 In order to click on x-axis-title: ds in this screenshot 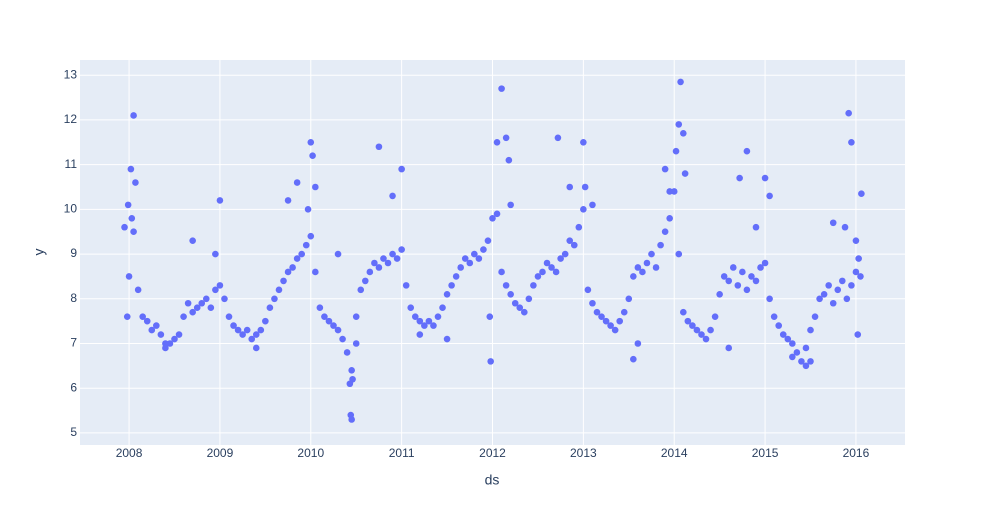, I will do `click(492, 480)`.